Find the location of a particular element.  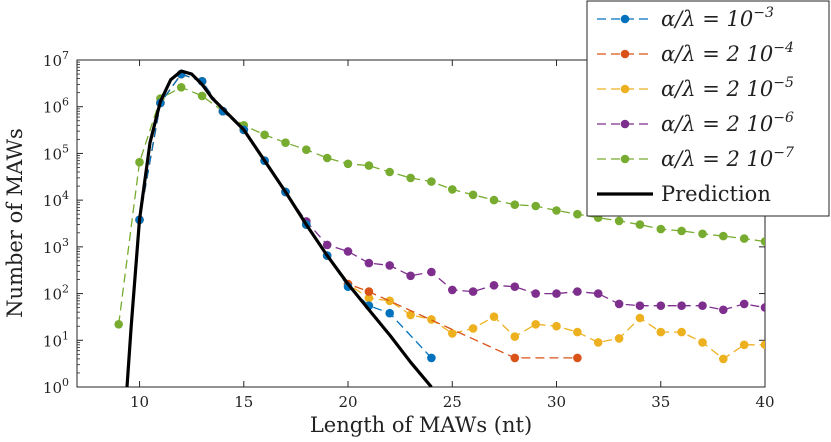

x-tick-label: 15 is located at coordinates (243, 402).